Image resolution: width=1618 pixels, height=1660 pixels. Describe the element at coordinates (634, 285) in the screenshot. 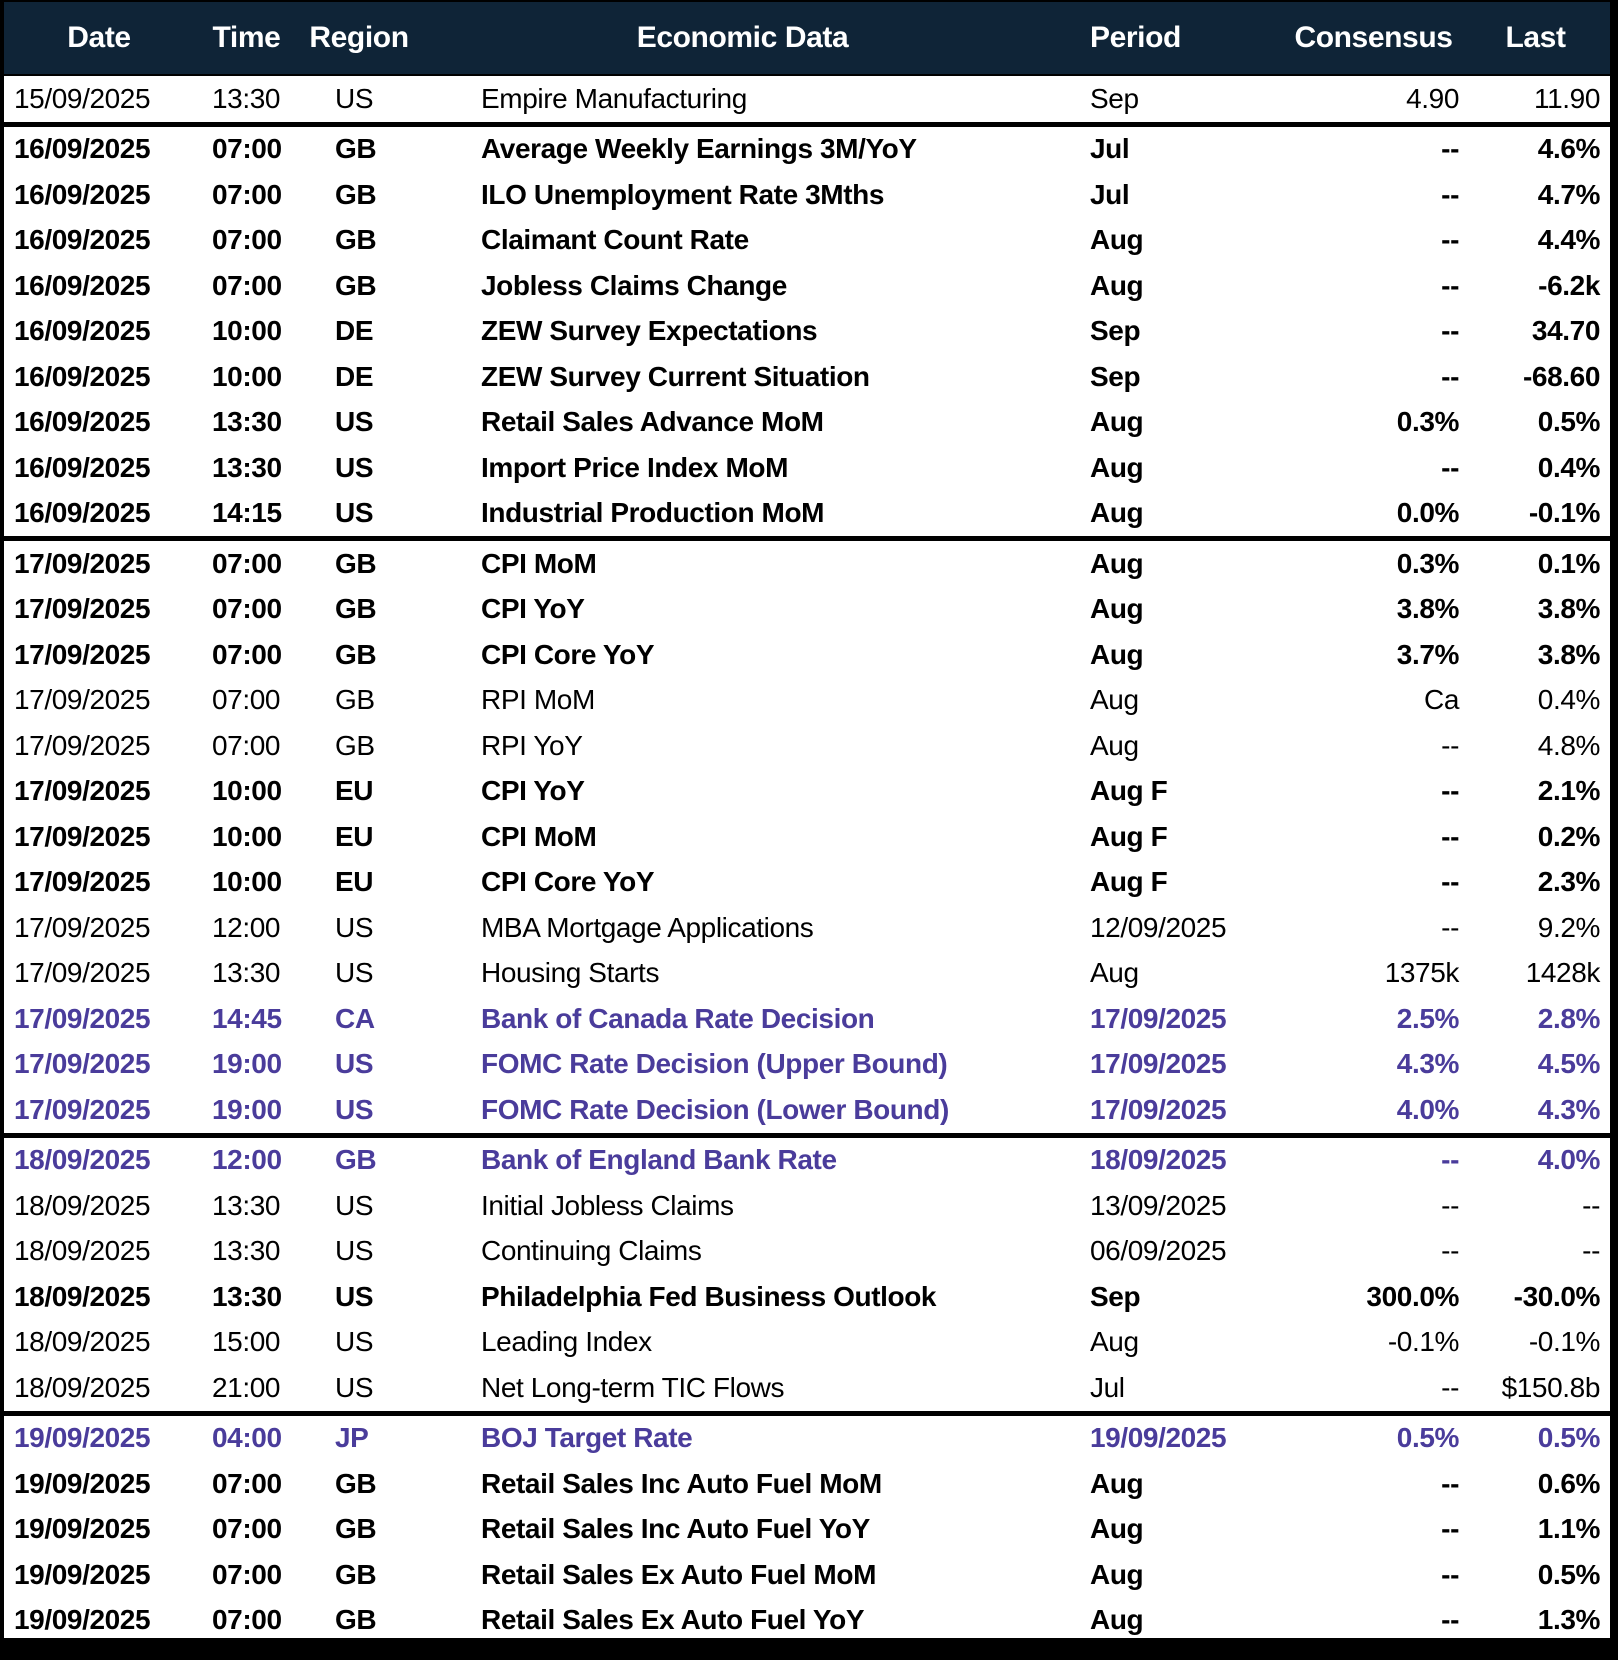

I see `cell-economic-data: Jobless Claims Change` at that location.